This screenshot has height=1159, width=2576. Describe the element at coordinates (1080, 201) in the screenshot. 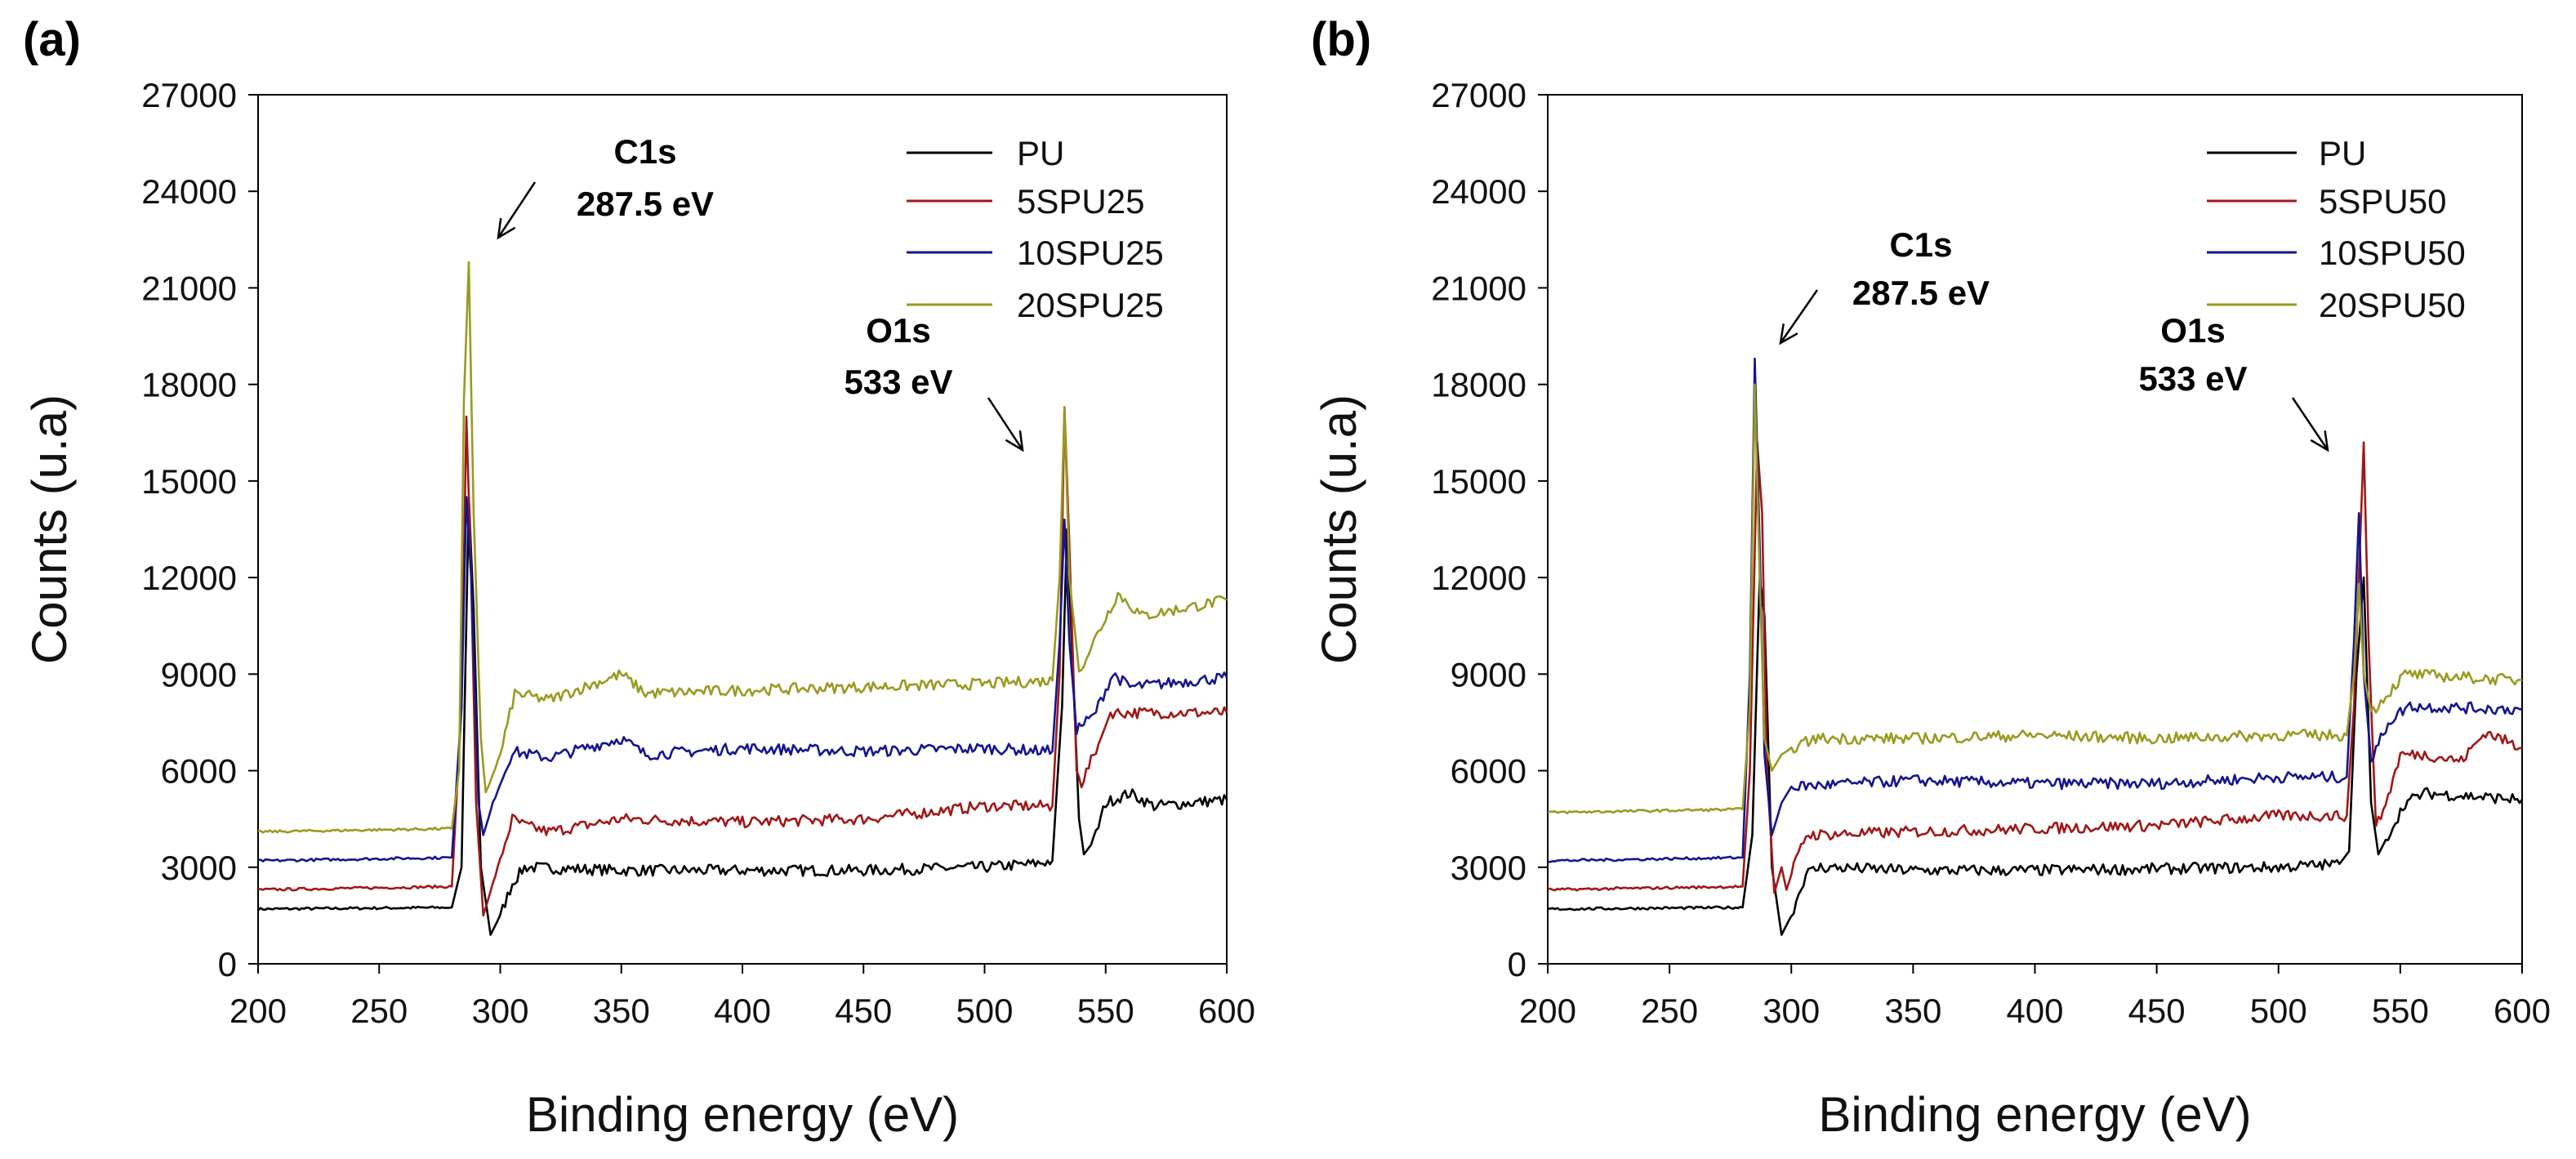

I see `legend-label: 5SPU25` at that location.